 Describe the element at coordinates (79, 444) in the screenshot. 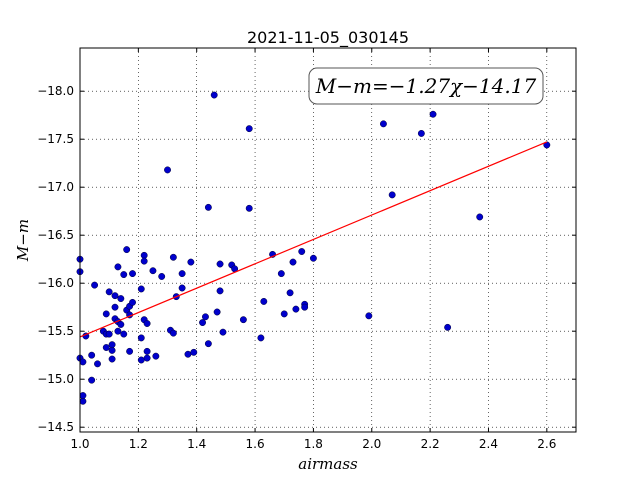

I see `x-tick-label: 1.0` at that location.